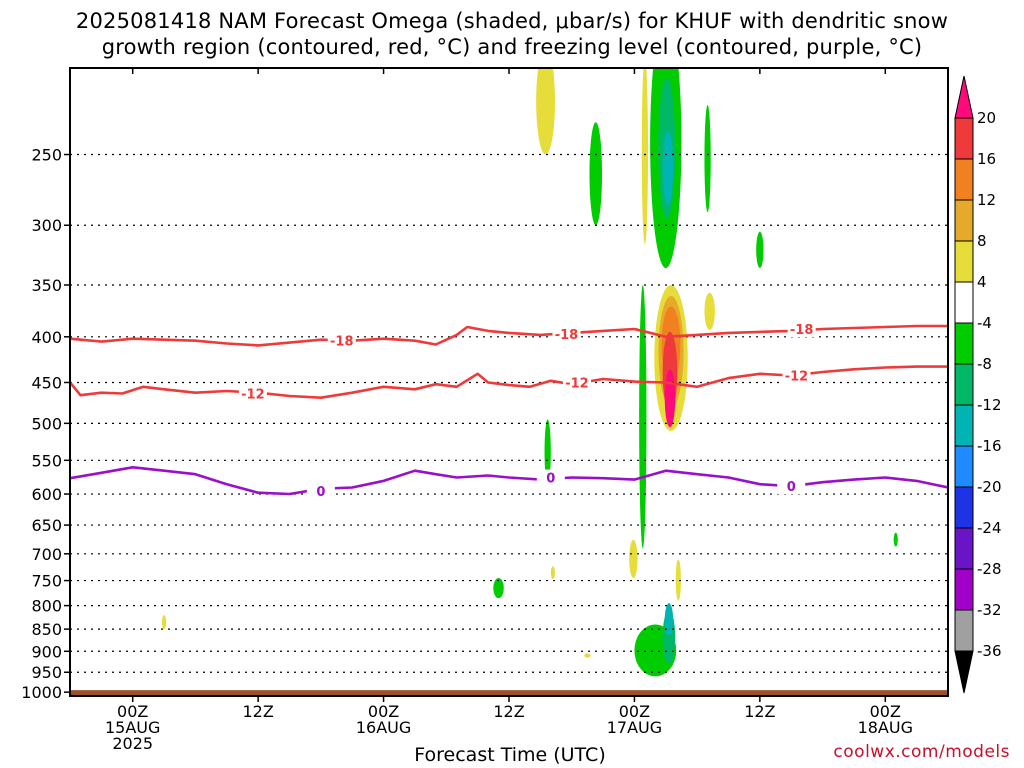 This screenshot has height=768, width=1024. I want to click on contour-minus18, so click(509, 335).